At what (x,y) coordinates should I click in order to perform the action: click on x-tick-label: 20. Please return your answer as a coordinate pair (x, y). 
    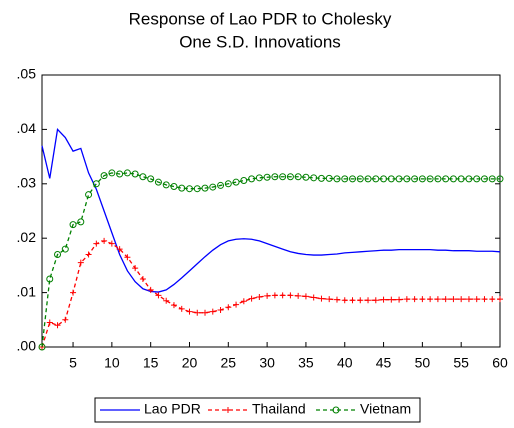
    Looking at the image, I should click on (190, 363).